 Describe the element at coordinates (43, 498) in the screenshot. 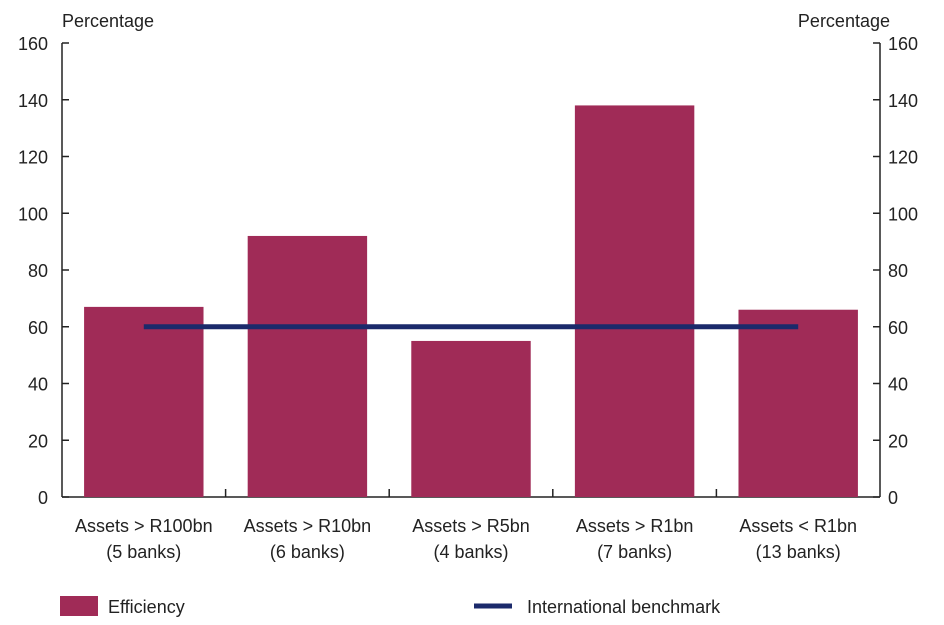

I see `y-tick-label-left: 0` at that location.